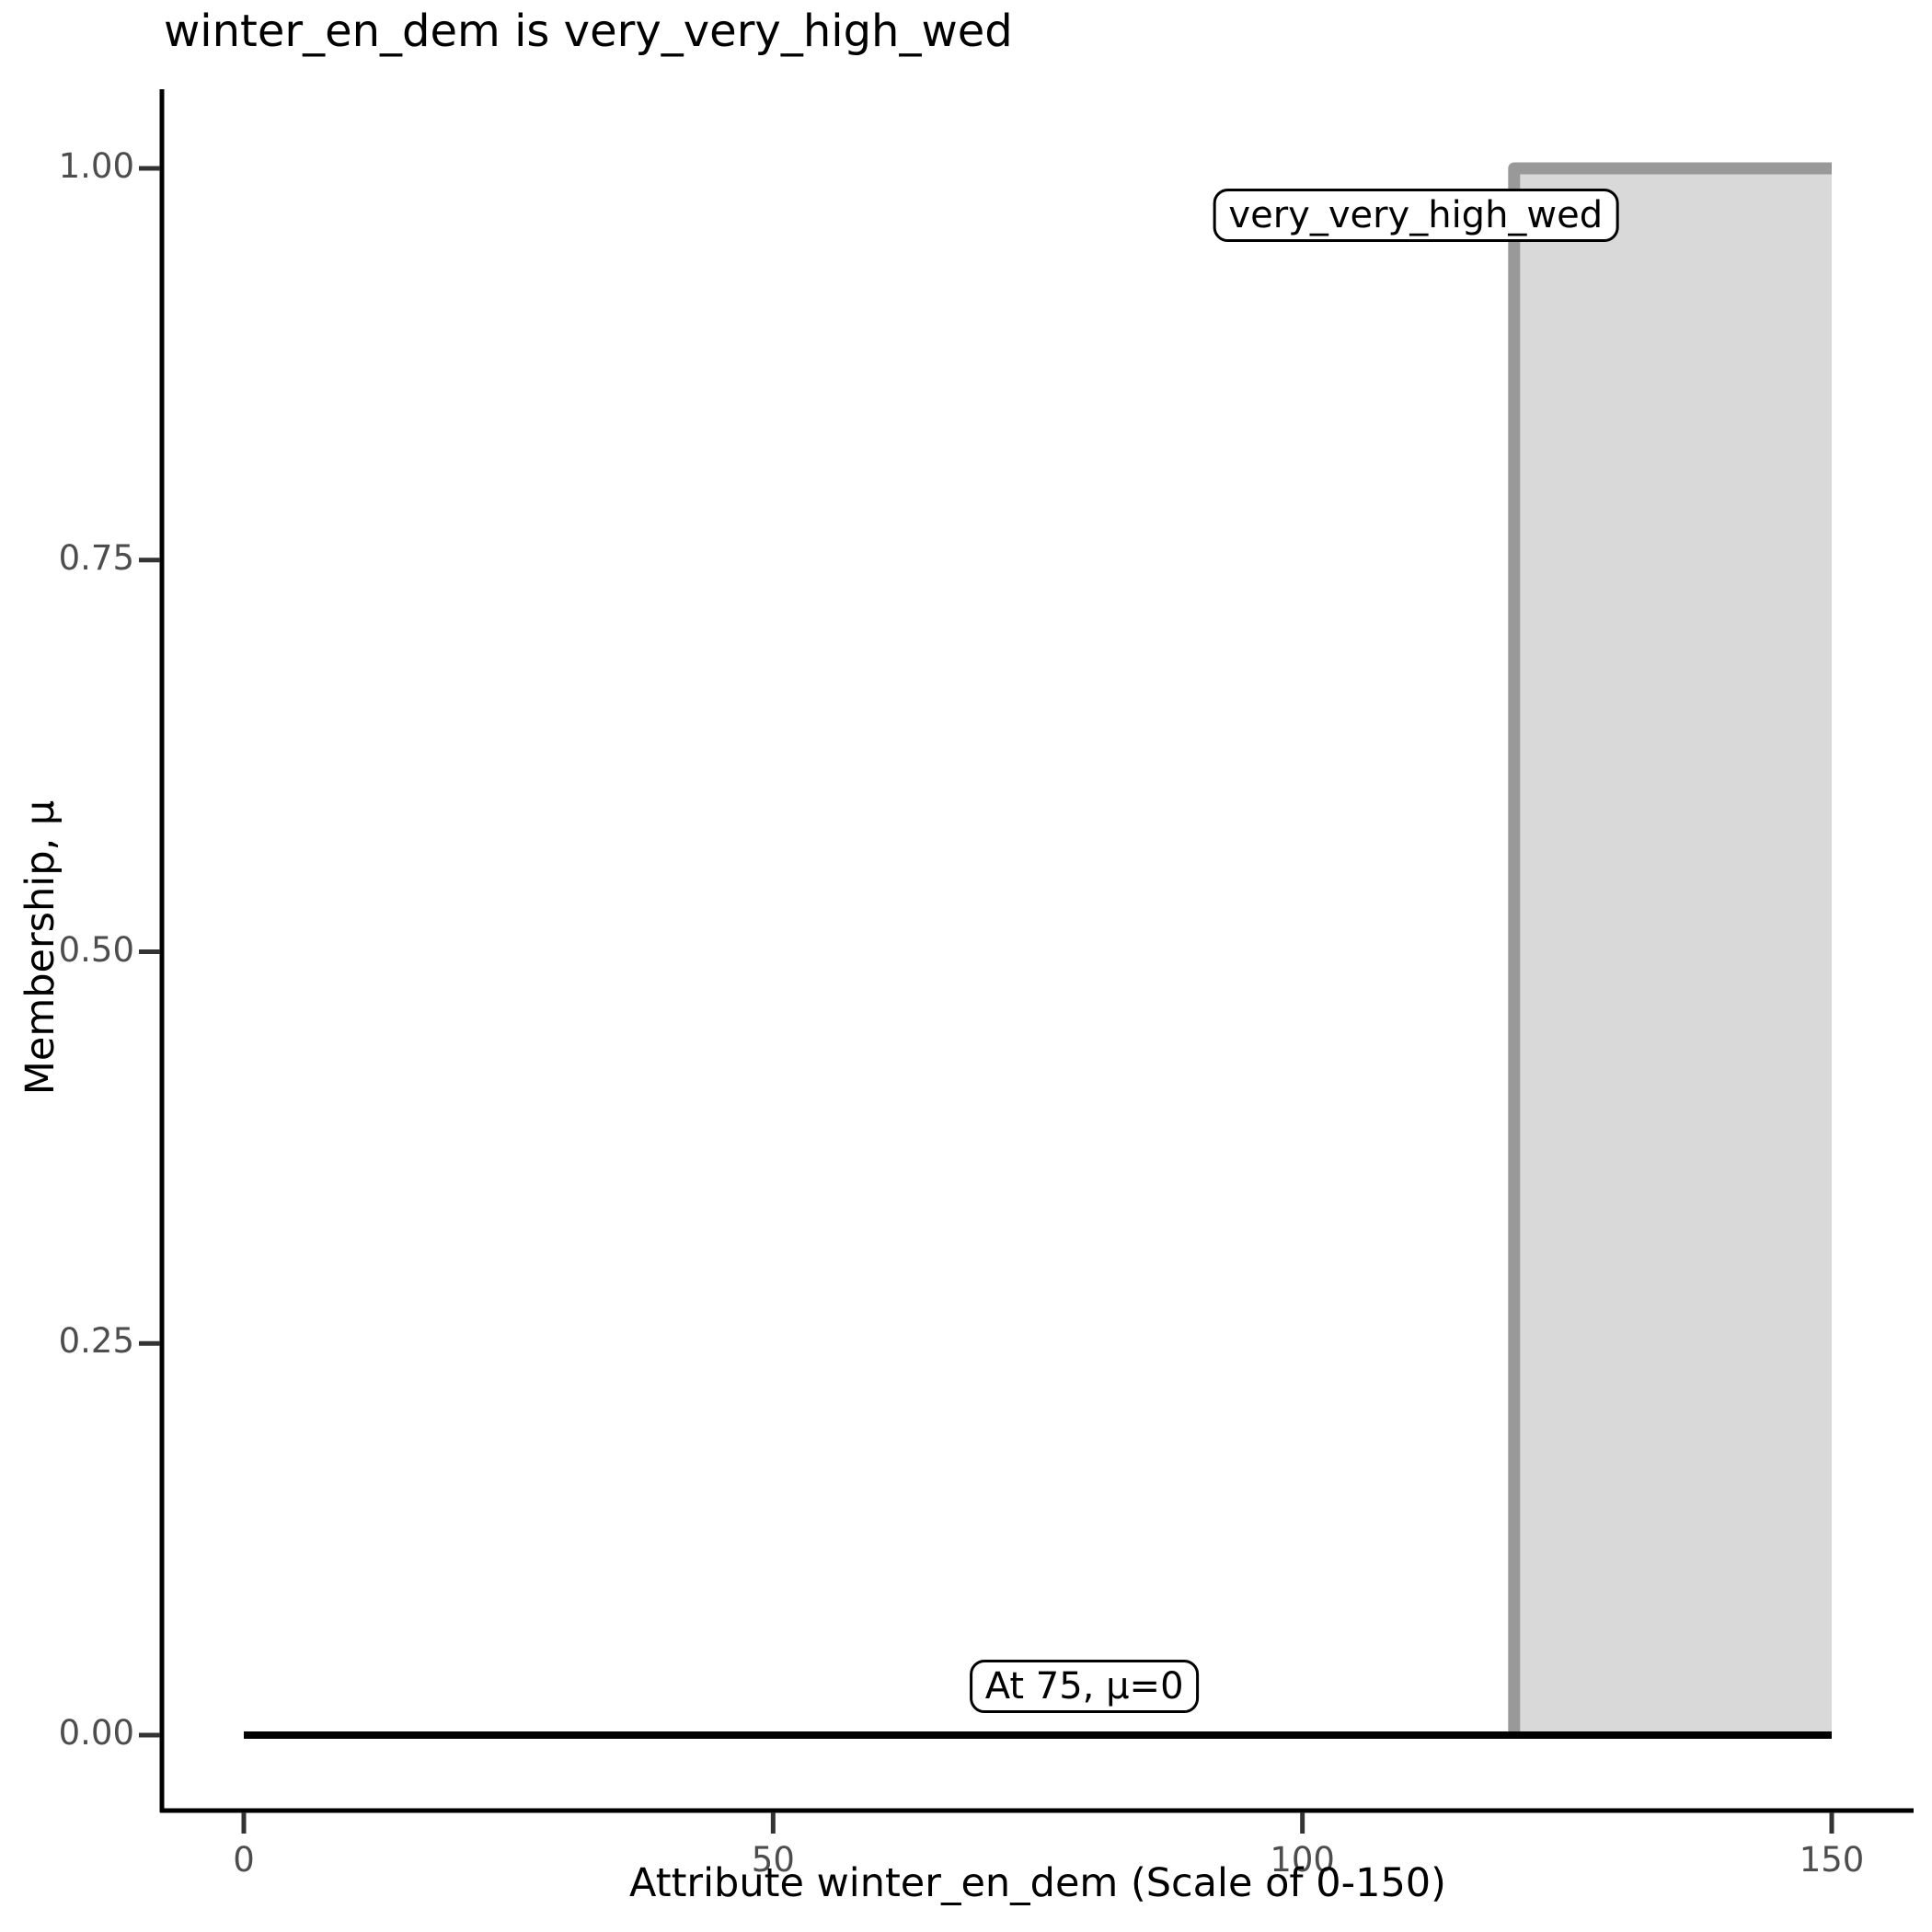  Describe the element at coordinates (1084, 1687) in the screenshot. I see `annotation-label-2: At 75, μ=0` at that location.